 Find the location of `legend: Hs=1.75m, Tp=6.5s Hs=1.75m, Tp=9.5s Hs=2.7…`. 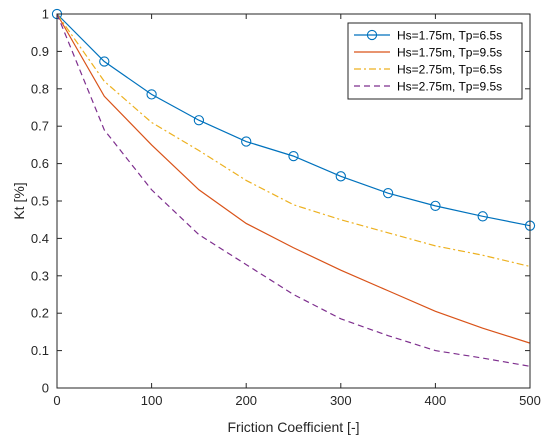

legend: Hs=1.75m, Tp=6.5s Hs=1.75m, Tp=9.5s Hs=2.7… is located at coordinates (435, 61).